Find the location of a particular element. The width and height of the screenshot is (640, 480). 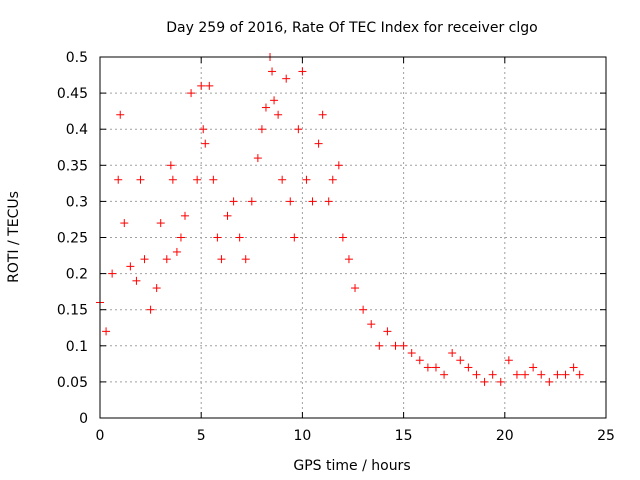

y-tick-label: 0.45 is located at coordinates (72, 94).